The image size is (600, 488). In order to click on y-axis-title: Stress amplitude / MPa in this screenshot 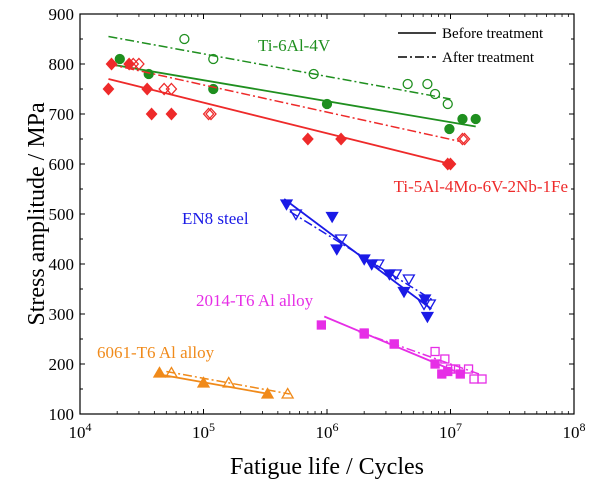, I will do `click(37, 214)`.